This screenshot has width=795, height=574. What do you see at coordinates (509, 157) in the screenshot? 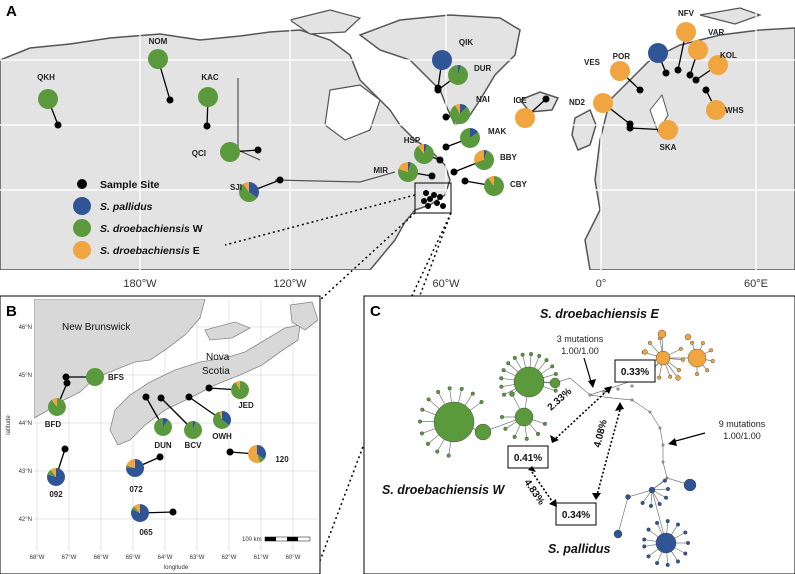
I see `site-label-bby: BBY` at bounding box center [509, 157].